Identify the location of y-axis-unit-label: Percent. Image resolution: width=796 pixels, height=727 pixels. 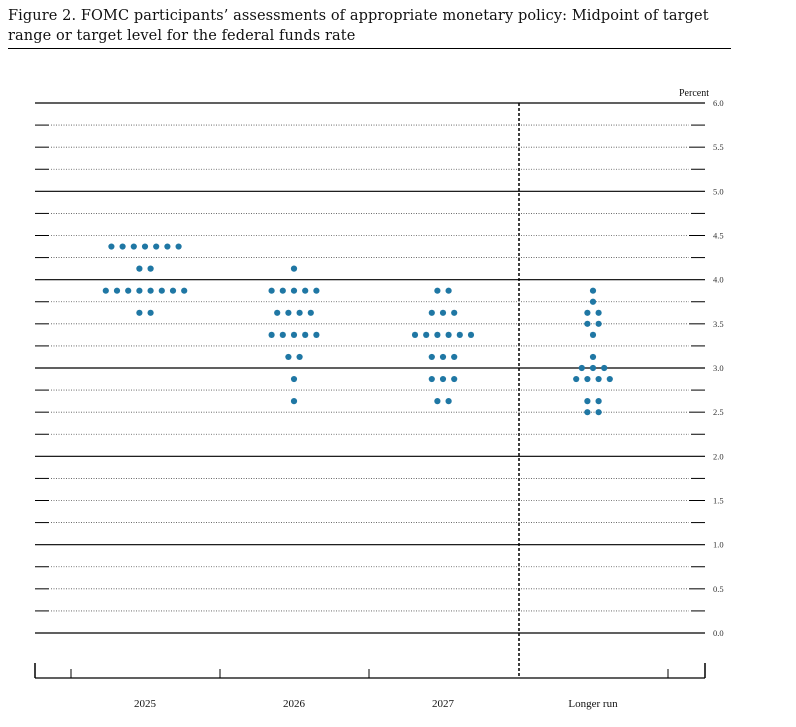
(694, 93).